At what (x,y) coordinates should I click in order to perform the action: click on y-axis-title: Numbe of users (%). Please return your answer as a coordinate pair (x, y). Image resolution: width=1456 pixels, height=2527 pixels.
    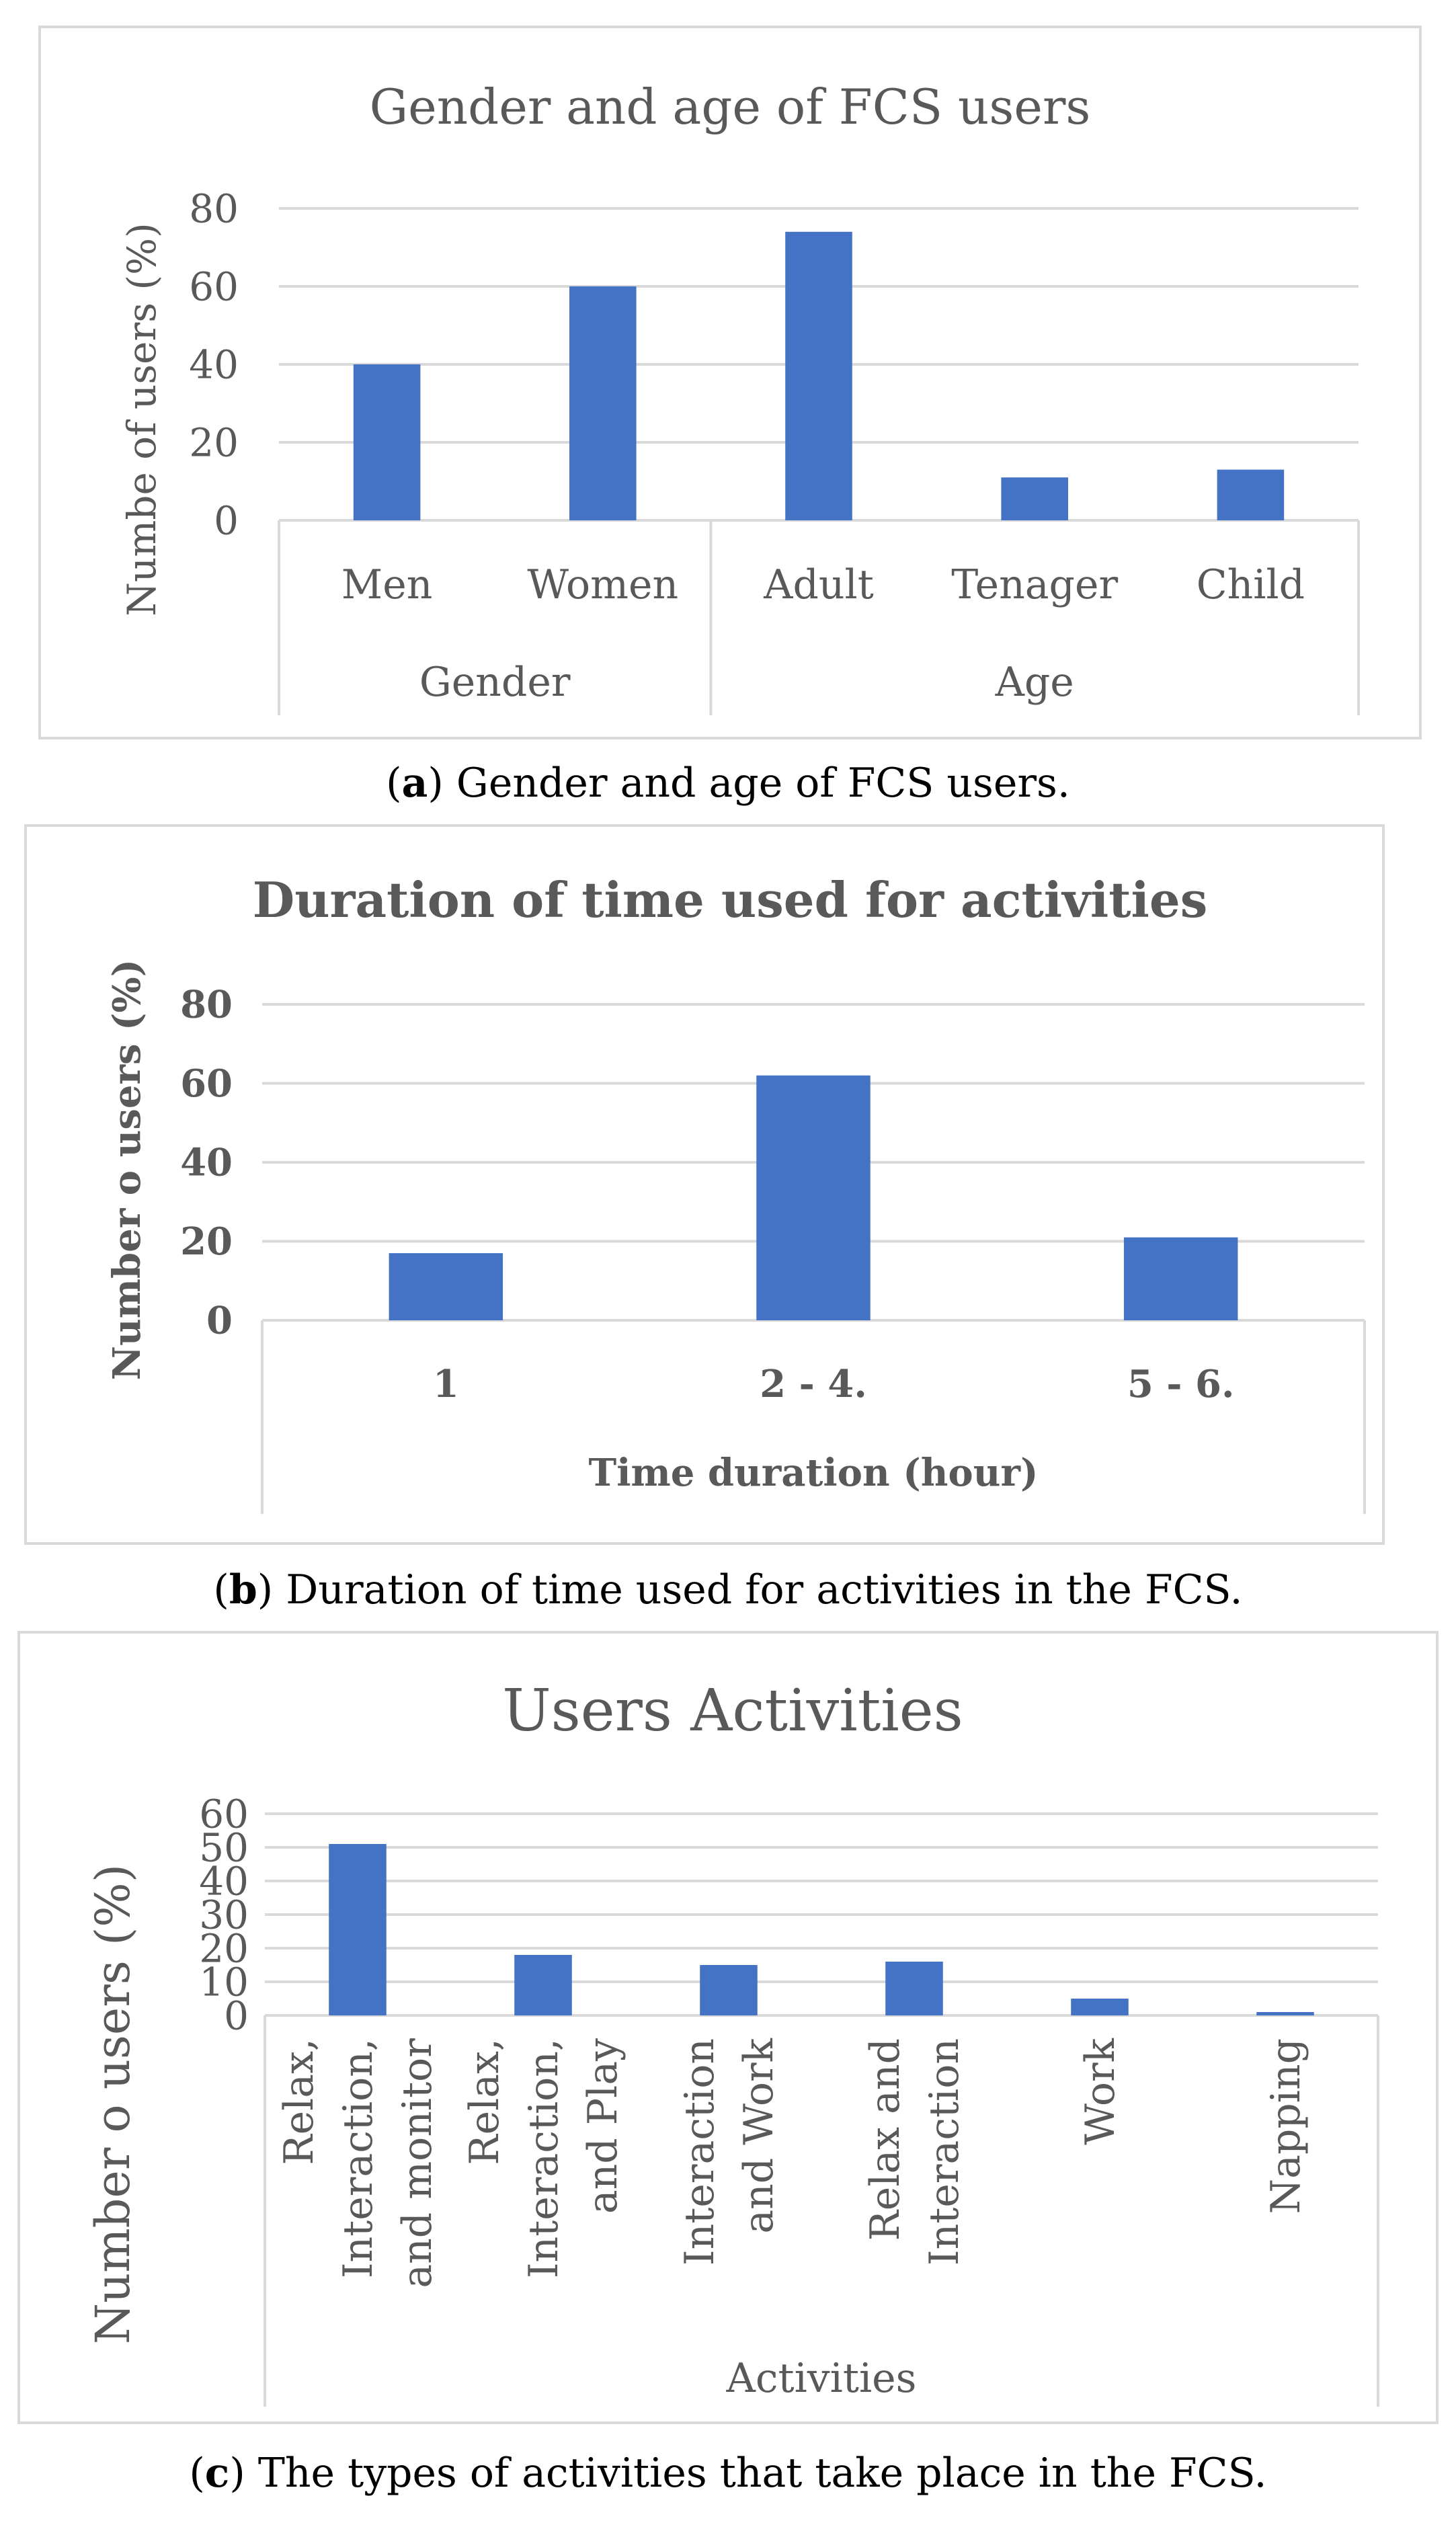
    Looking at the image, I should click on (142, 419).